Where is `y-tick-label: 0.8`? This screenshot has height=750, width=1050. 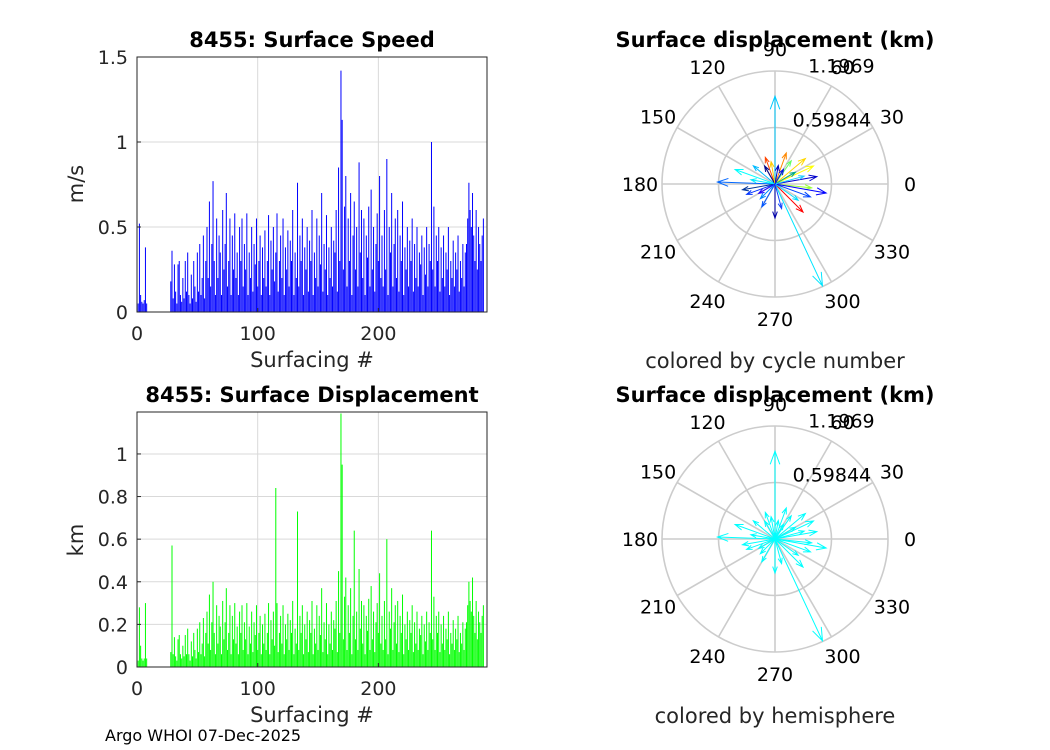
y-tick-label: 0.8 is located at coordinates (113, 498).